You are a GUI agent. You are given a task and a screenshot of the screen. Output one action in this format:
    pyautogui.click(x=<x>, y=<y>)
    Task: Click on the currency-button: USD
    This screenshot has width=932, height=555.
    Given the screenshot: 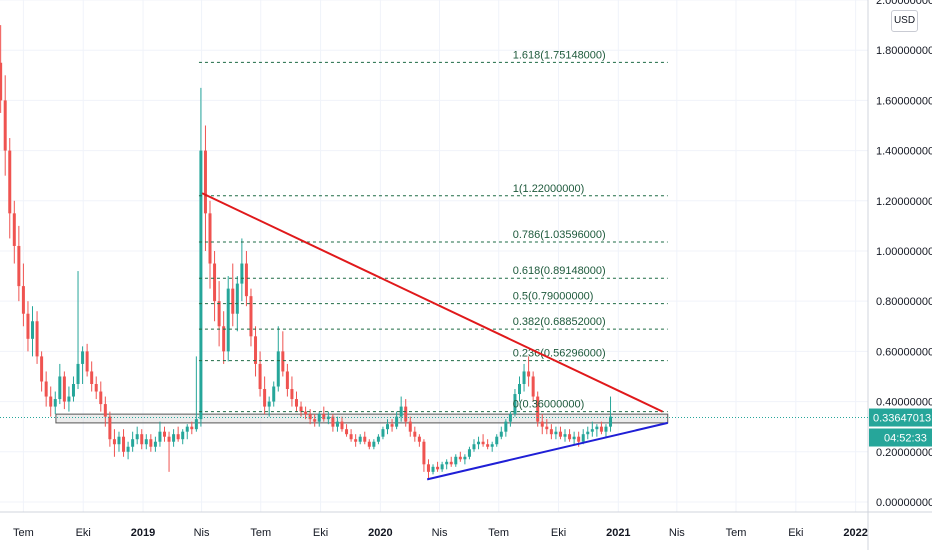 What is the action you would take?
    pyautogui.click(x=904, y=21)
    